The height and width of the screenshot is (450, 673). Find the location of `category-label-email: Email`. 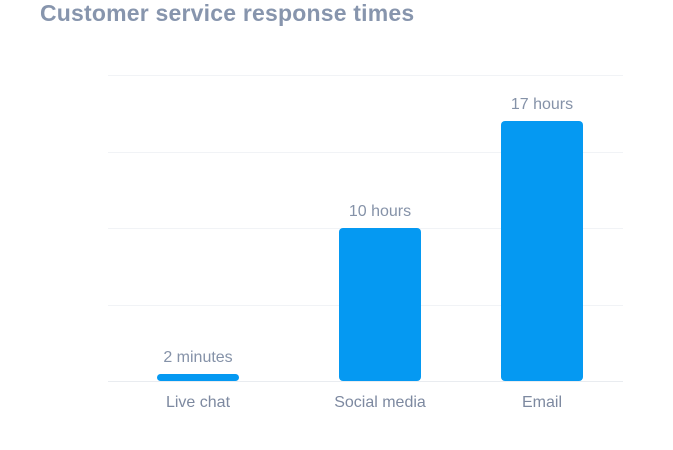

category-label-email: Email is located at coordinates (541, 402).